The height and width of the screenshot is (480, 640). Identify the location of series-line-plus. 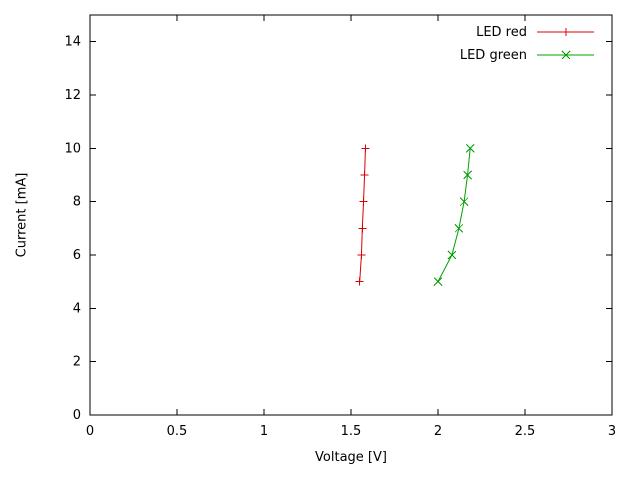
(362, 215).